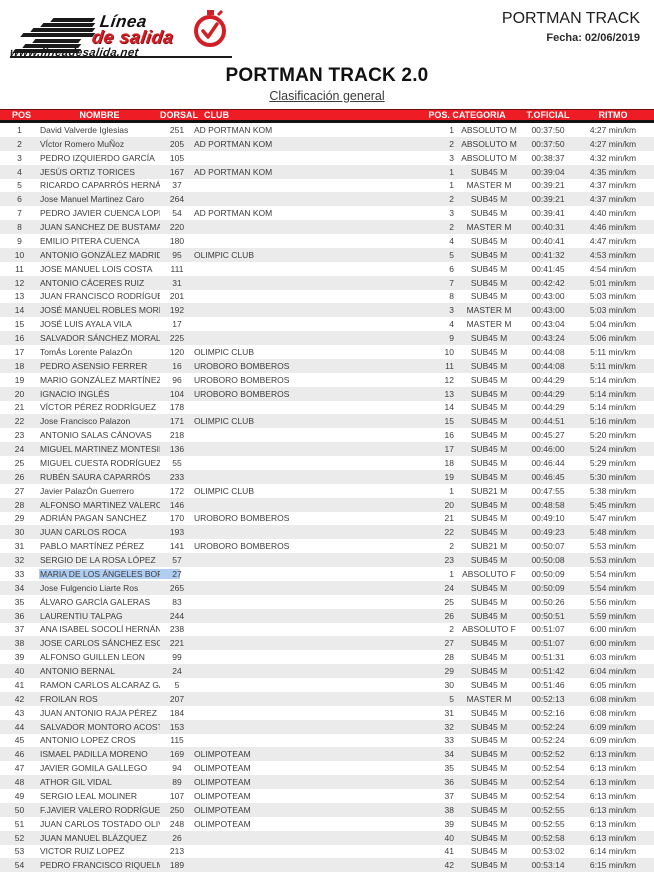 This screenshot has height=876, width=654. I want to click on cell-pace: 4:47 min/km, so click(613, 240).